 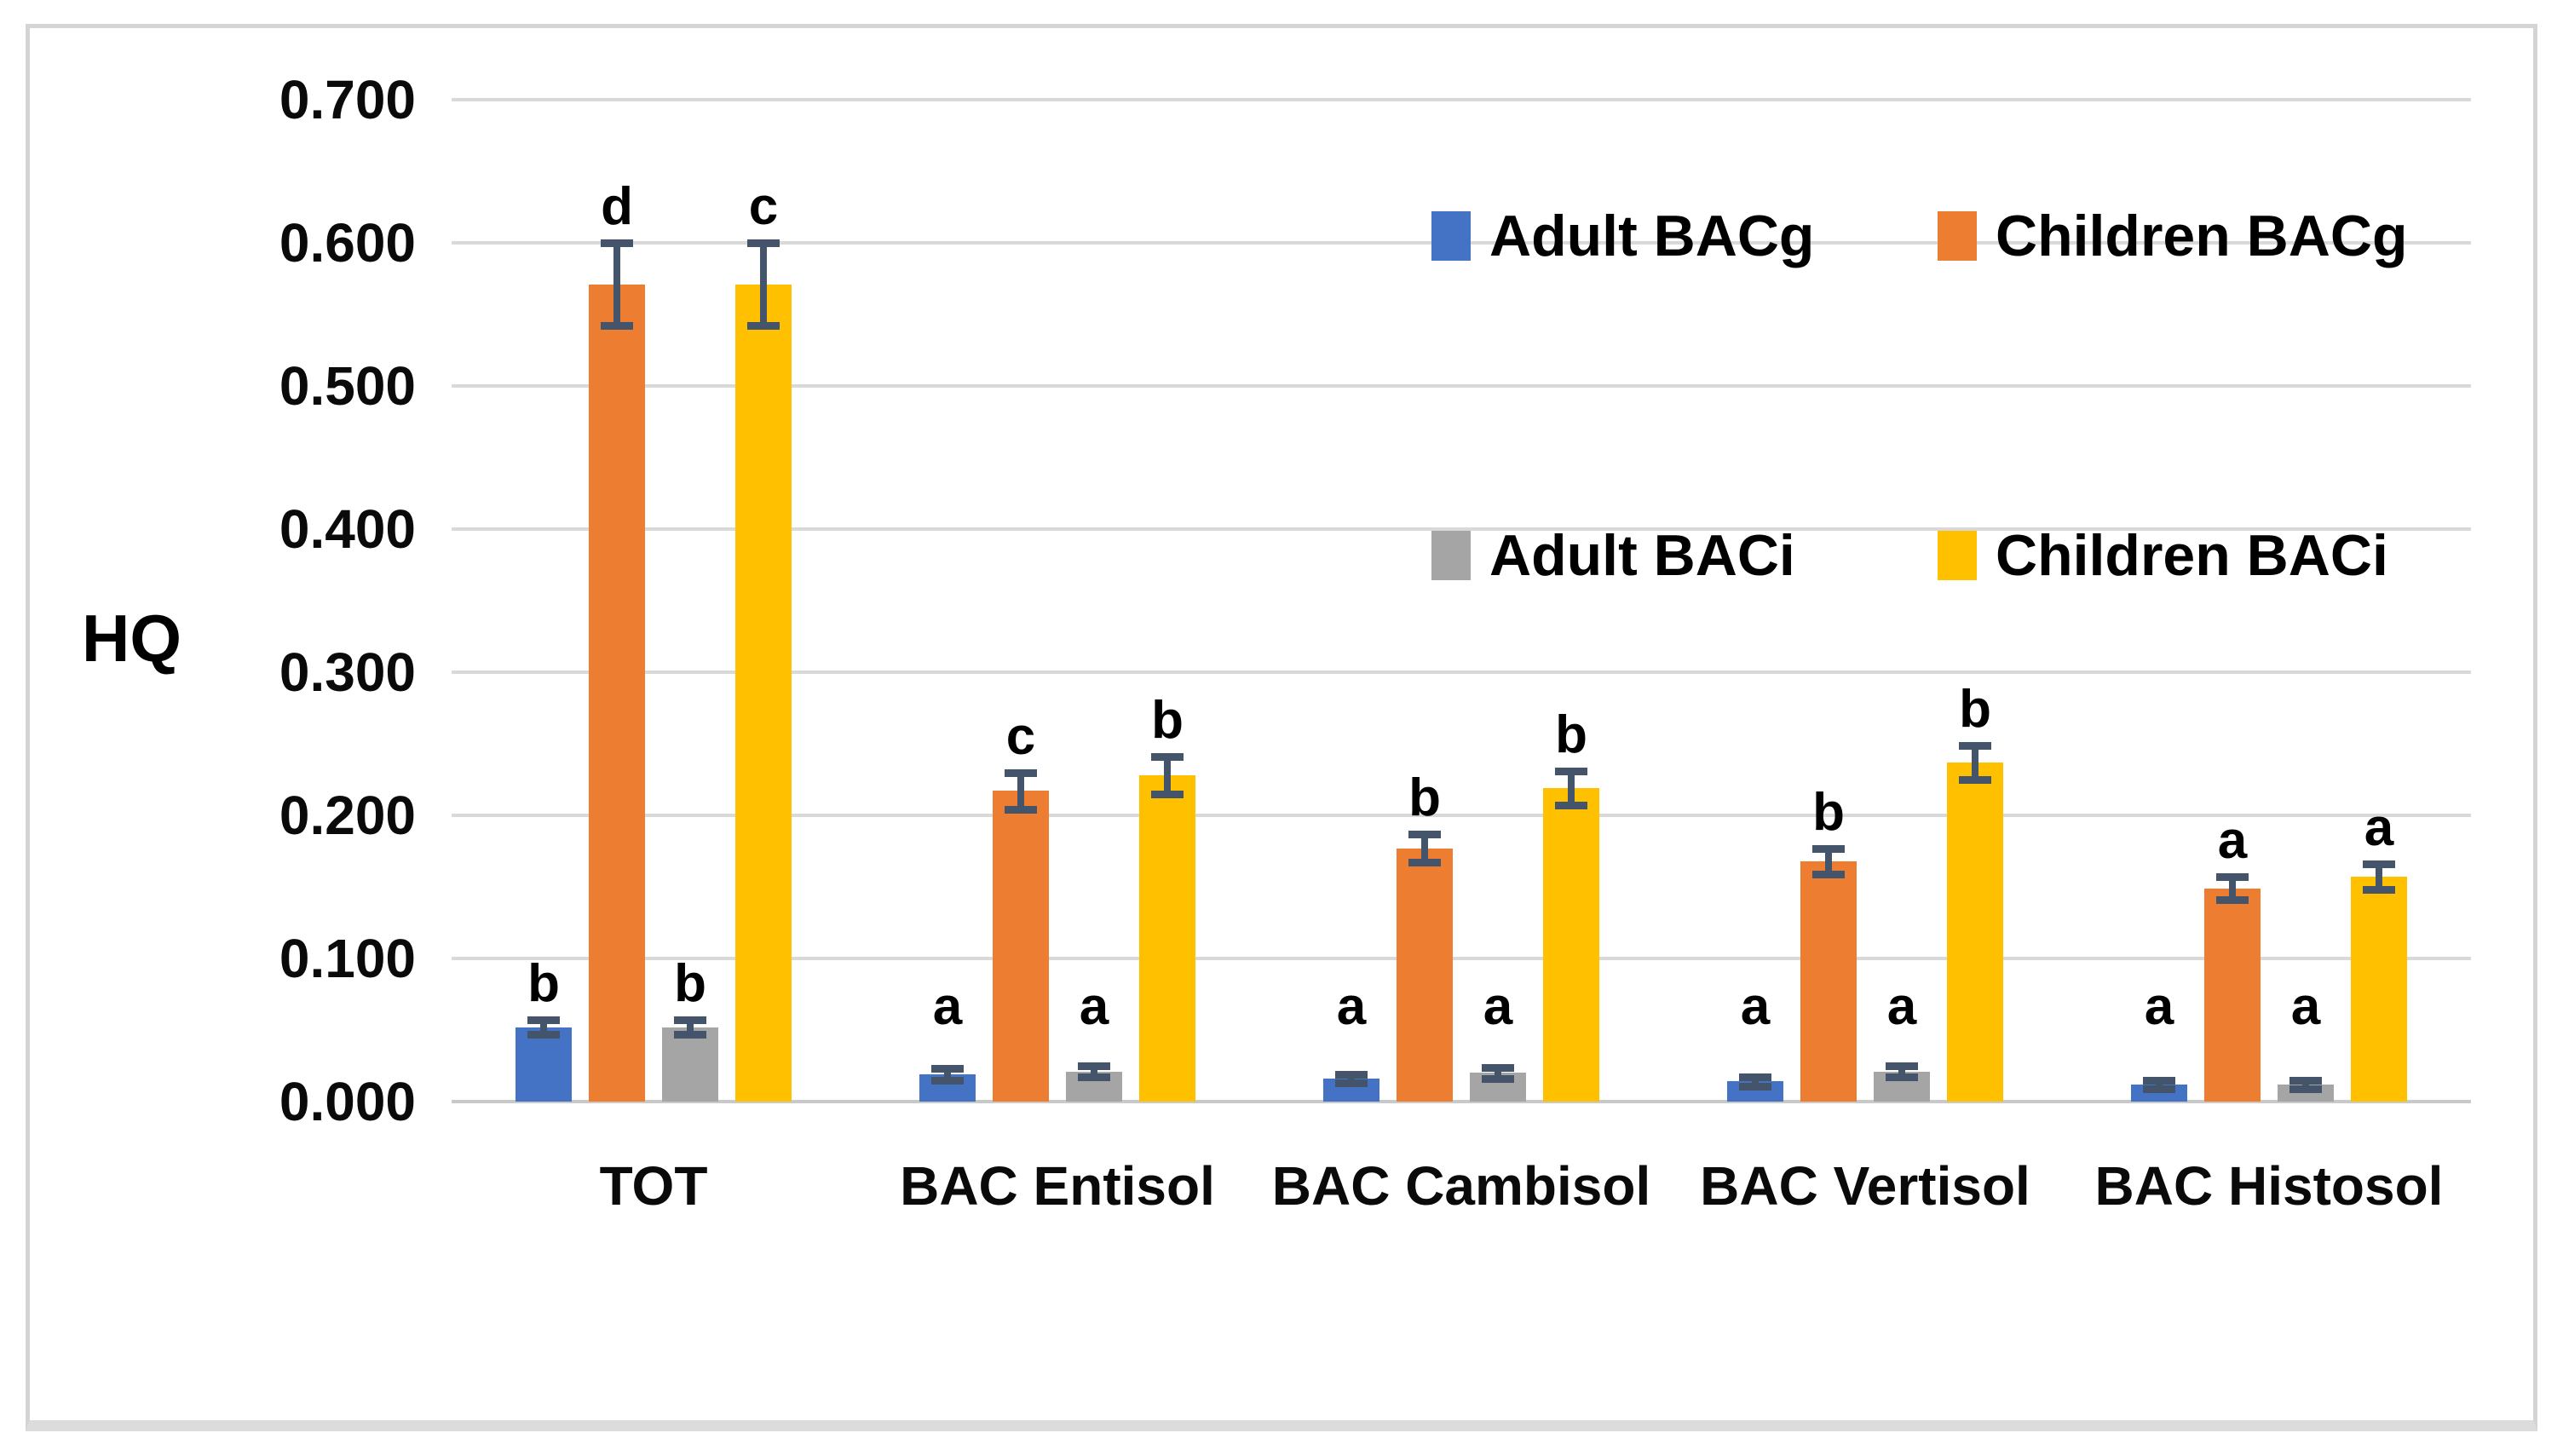 I want to click on x-category-label: BAC Cambisol, so click(x=1461, y=1186).